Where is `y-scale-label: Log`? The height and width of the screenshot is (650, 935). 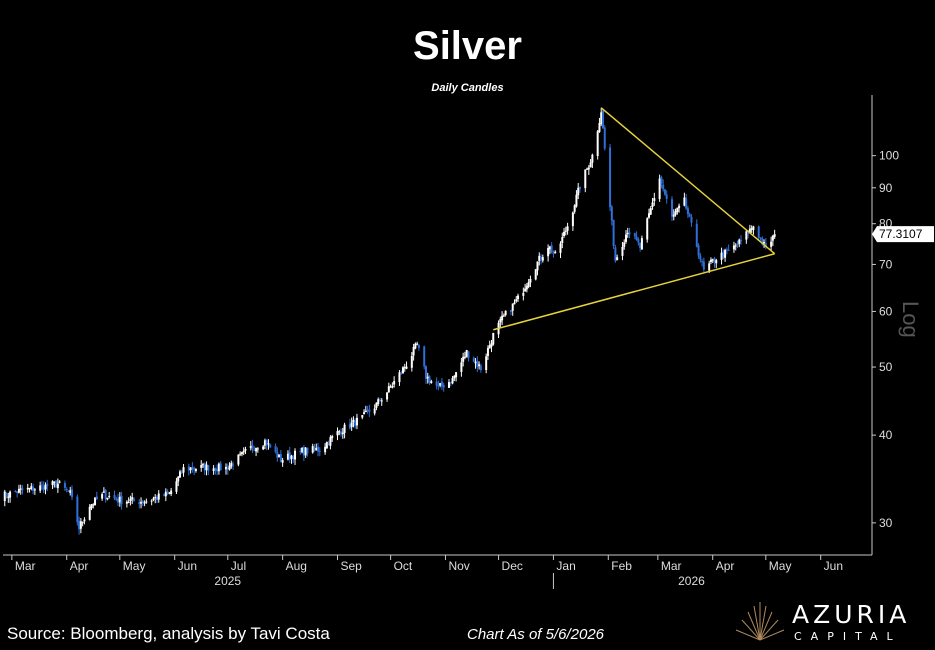
y-scale-label: Log is located at coordinates (910, 319).